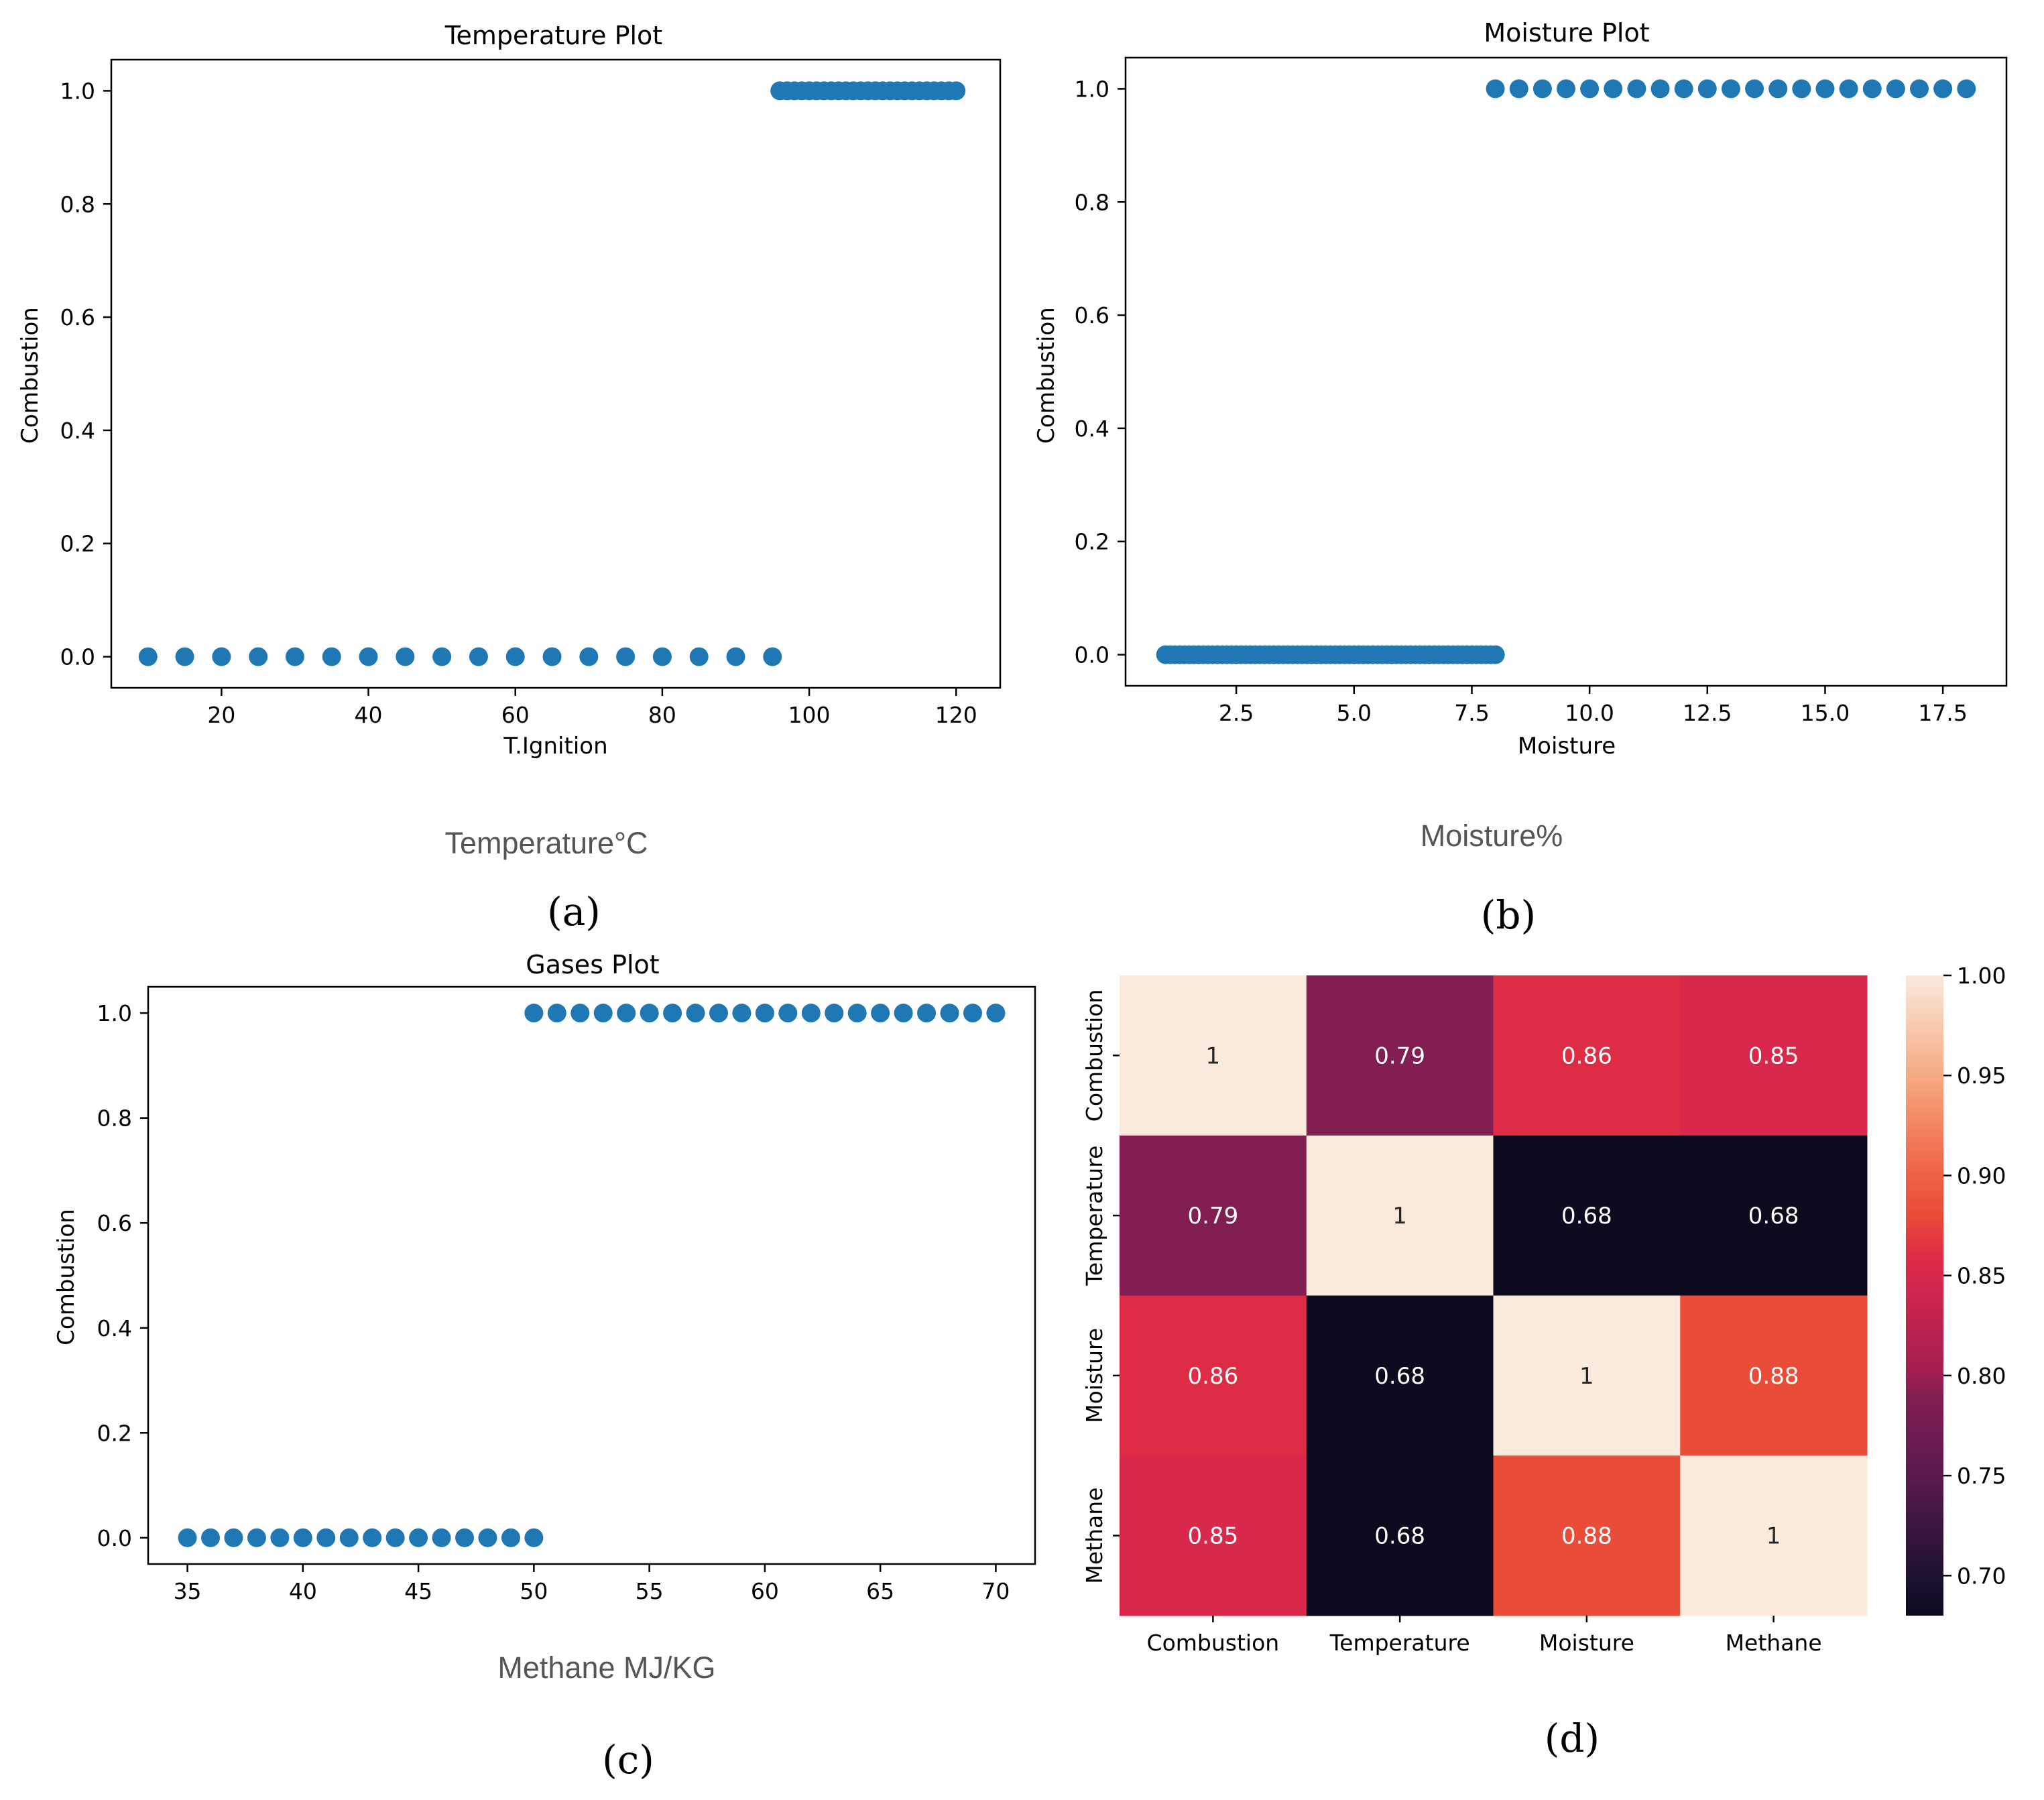  Describe the element at coordinates (30, 375) in the screenshot. I see `temperature-plot-ylabel: Combustion` at that location.